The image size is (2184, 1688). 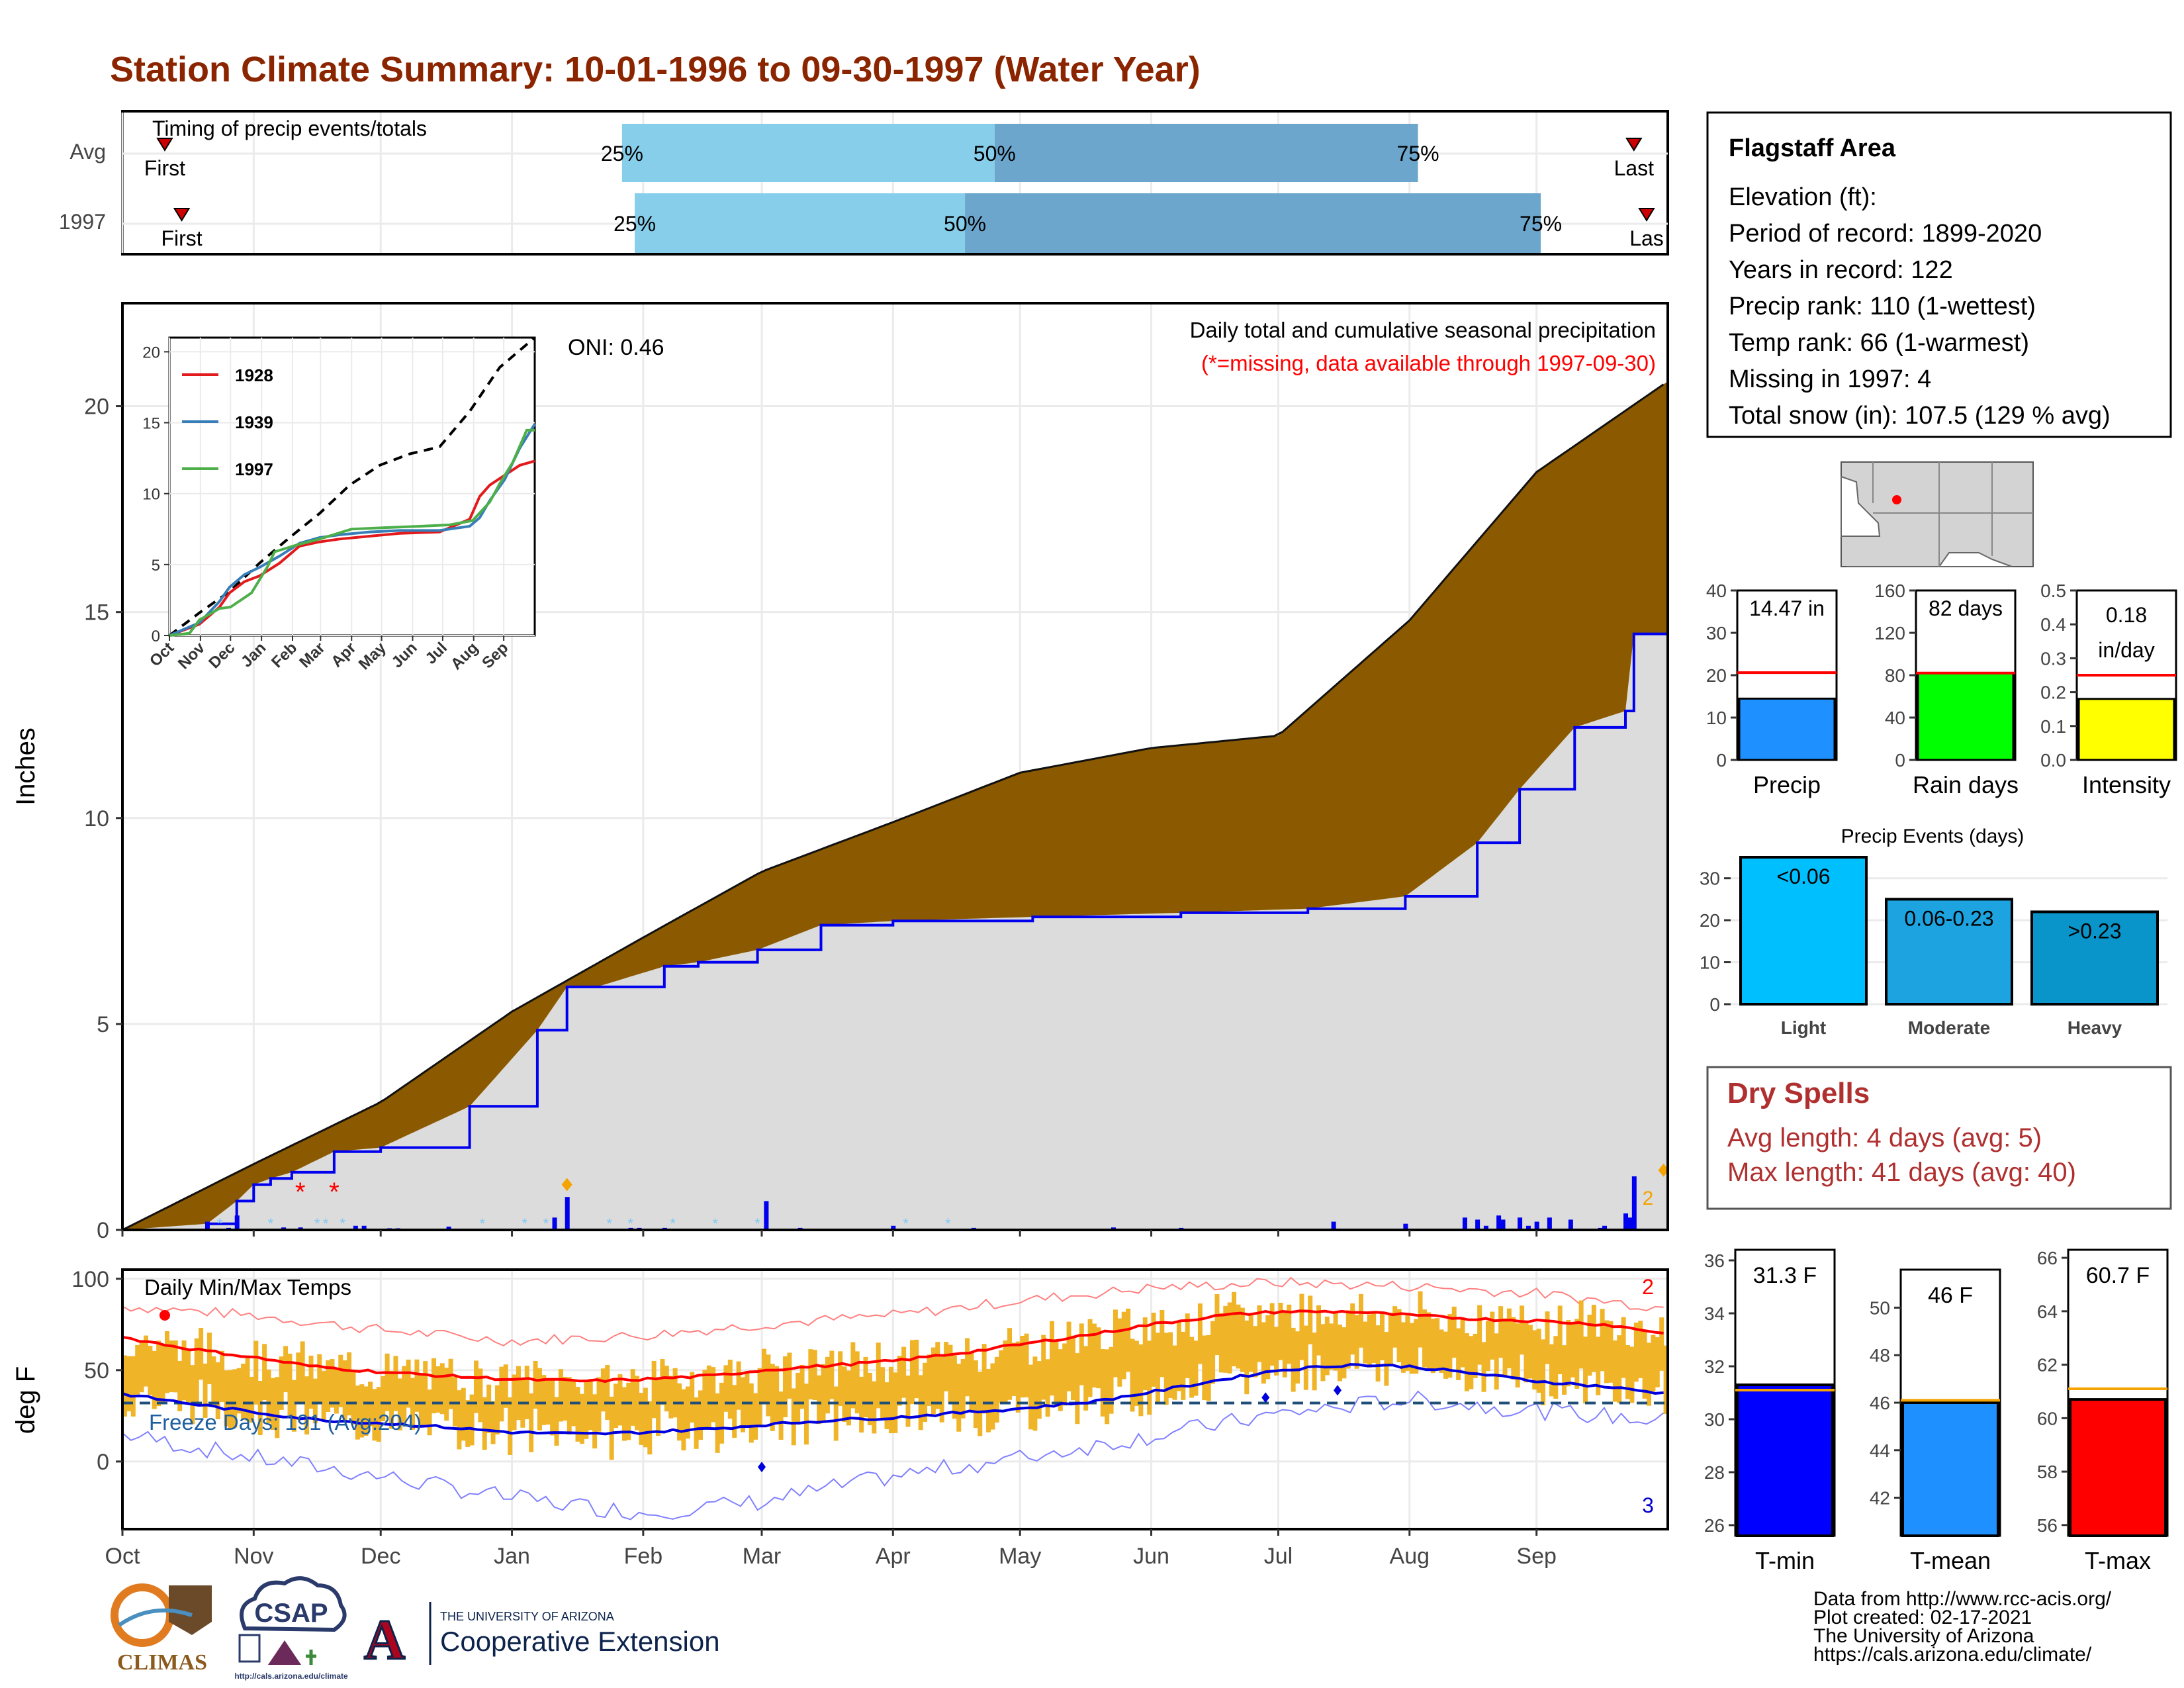 What do you see at coordinates (1338, 1390) in the screenshot?
I see `record-low-marker` at bounding box center [1338, 1390].